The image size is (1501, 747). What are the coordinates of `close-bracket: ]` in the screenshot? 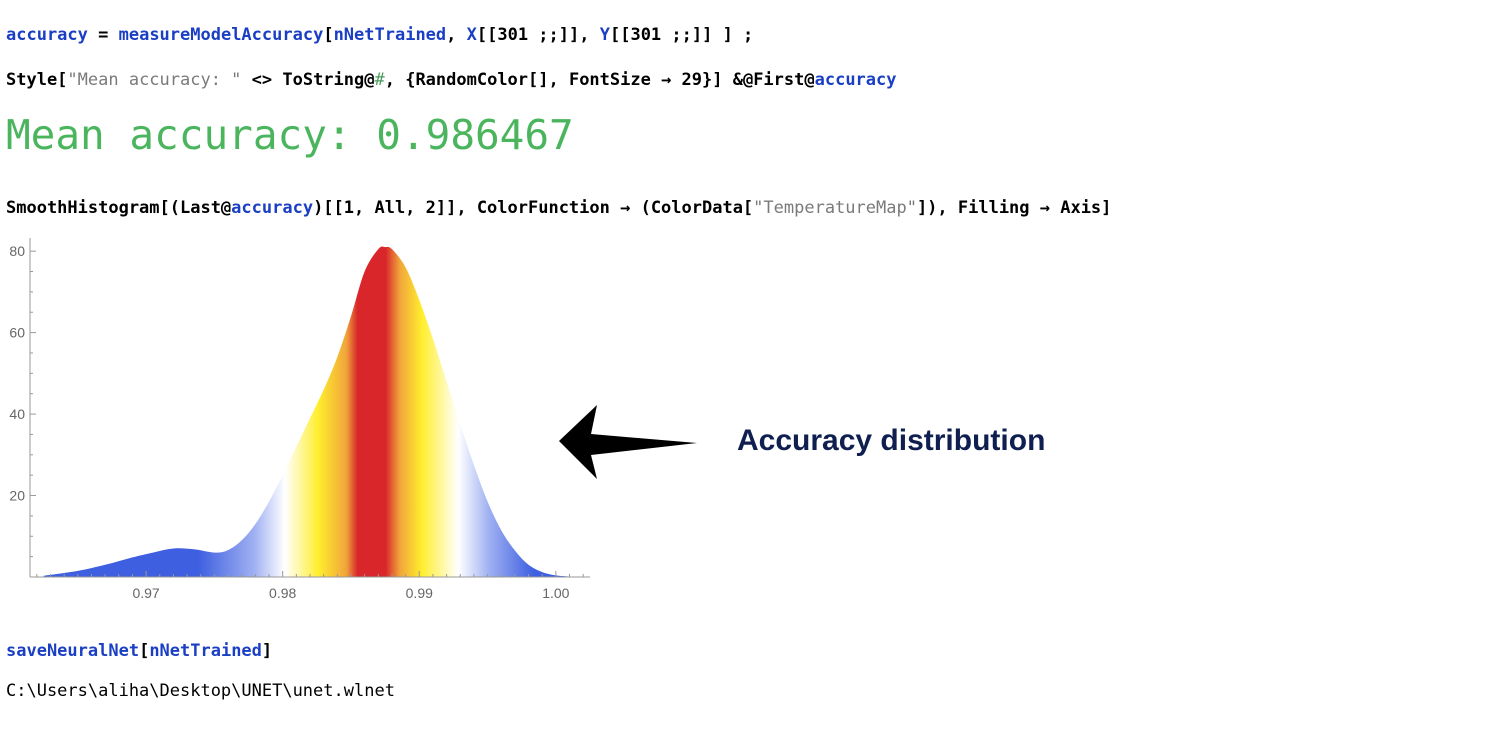 It's located at (267, 651).